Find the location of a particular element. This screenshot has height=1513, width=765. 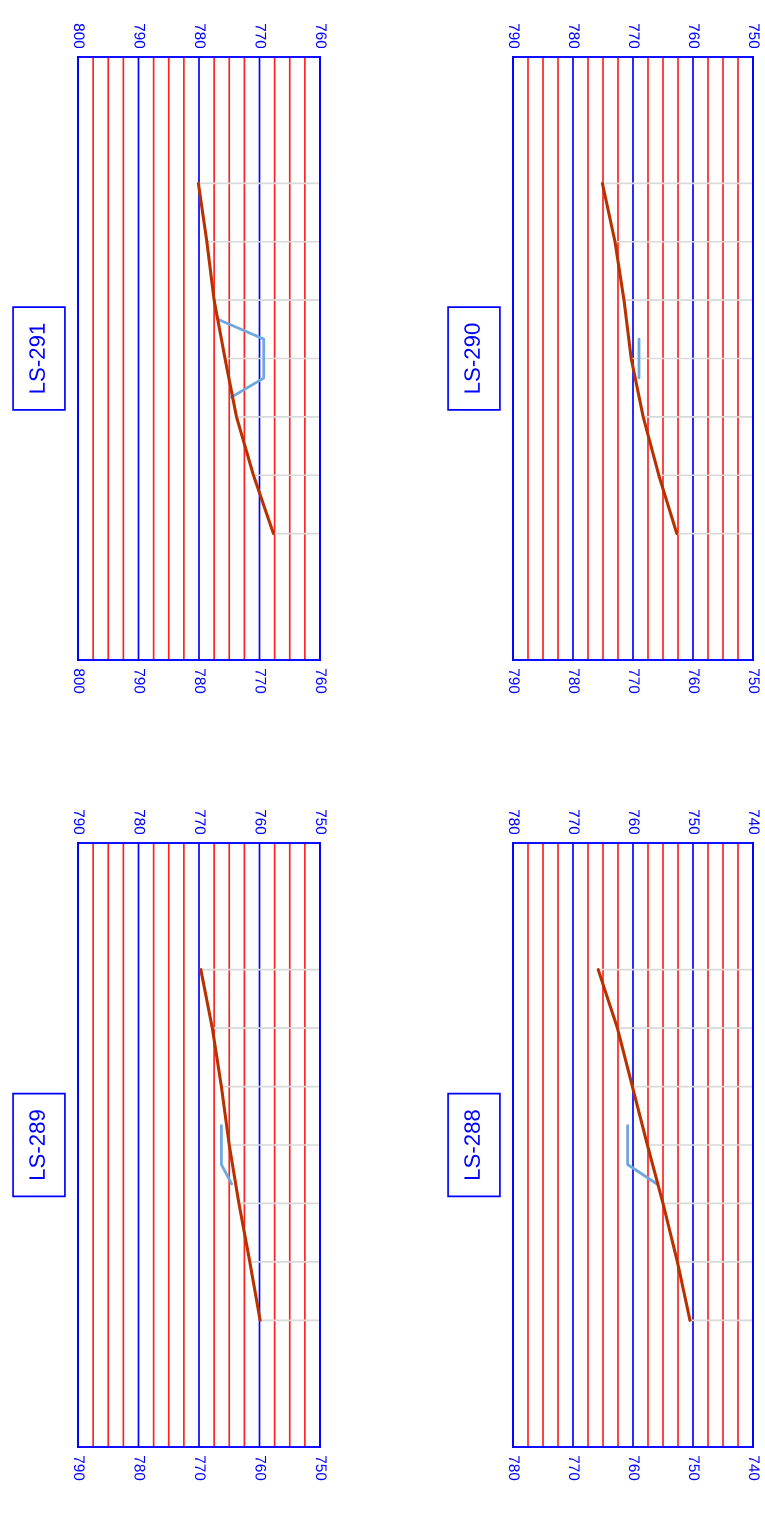

text: LS-289 is located at coordinates (37, 1144).